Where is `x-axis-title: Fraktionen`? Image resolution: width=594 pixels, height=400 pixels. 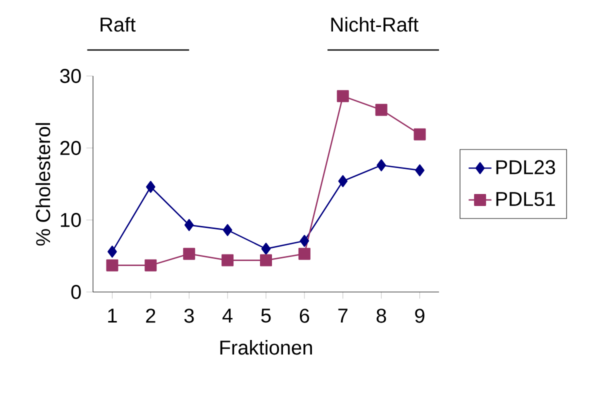
x-axis-title: Fraktionen is located at coordinates (266, 347).